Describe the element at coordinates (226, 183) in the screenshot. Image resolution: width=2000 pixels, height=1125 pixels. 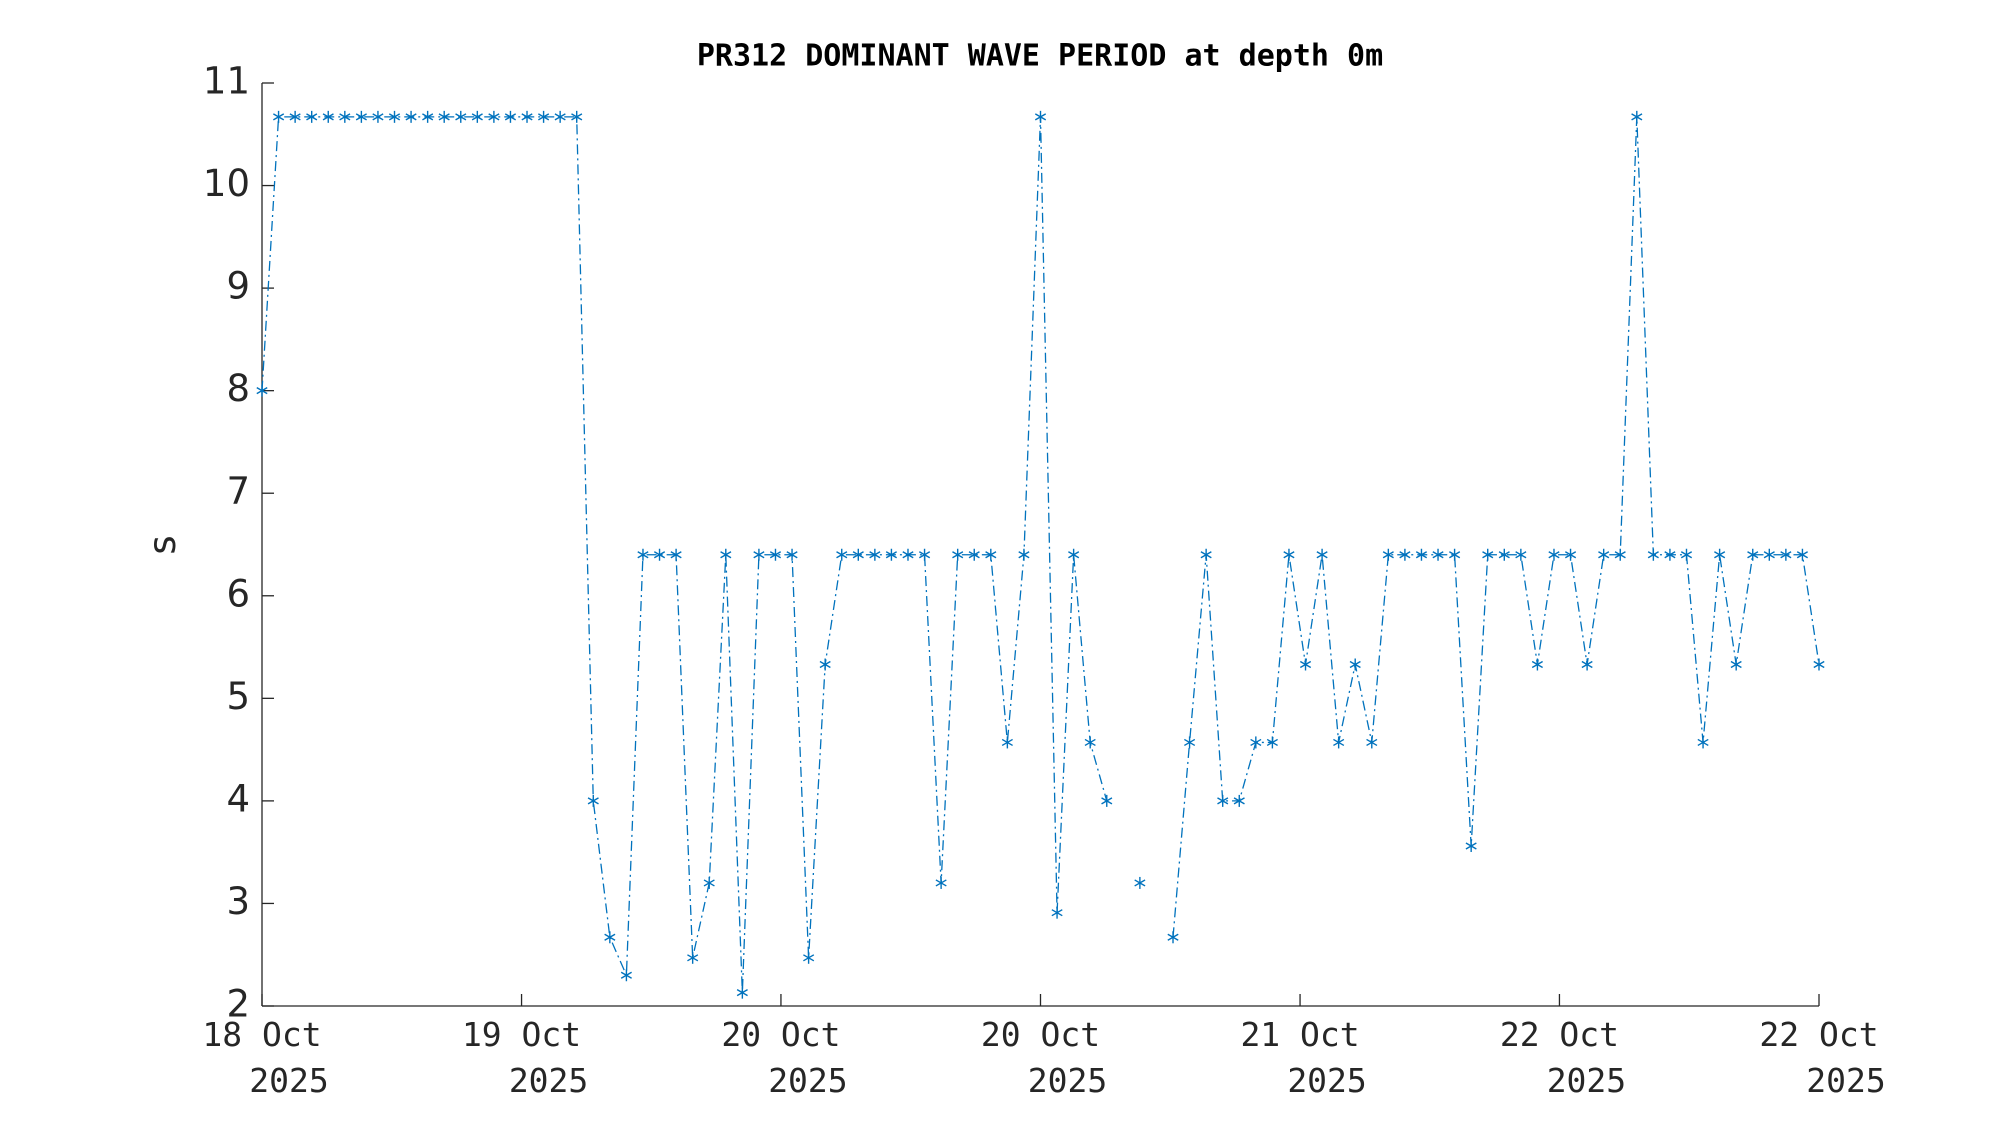
I see `y-tick-label: 10` at that location.